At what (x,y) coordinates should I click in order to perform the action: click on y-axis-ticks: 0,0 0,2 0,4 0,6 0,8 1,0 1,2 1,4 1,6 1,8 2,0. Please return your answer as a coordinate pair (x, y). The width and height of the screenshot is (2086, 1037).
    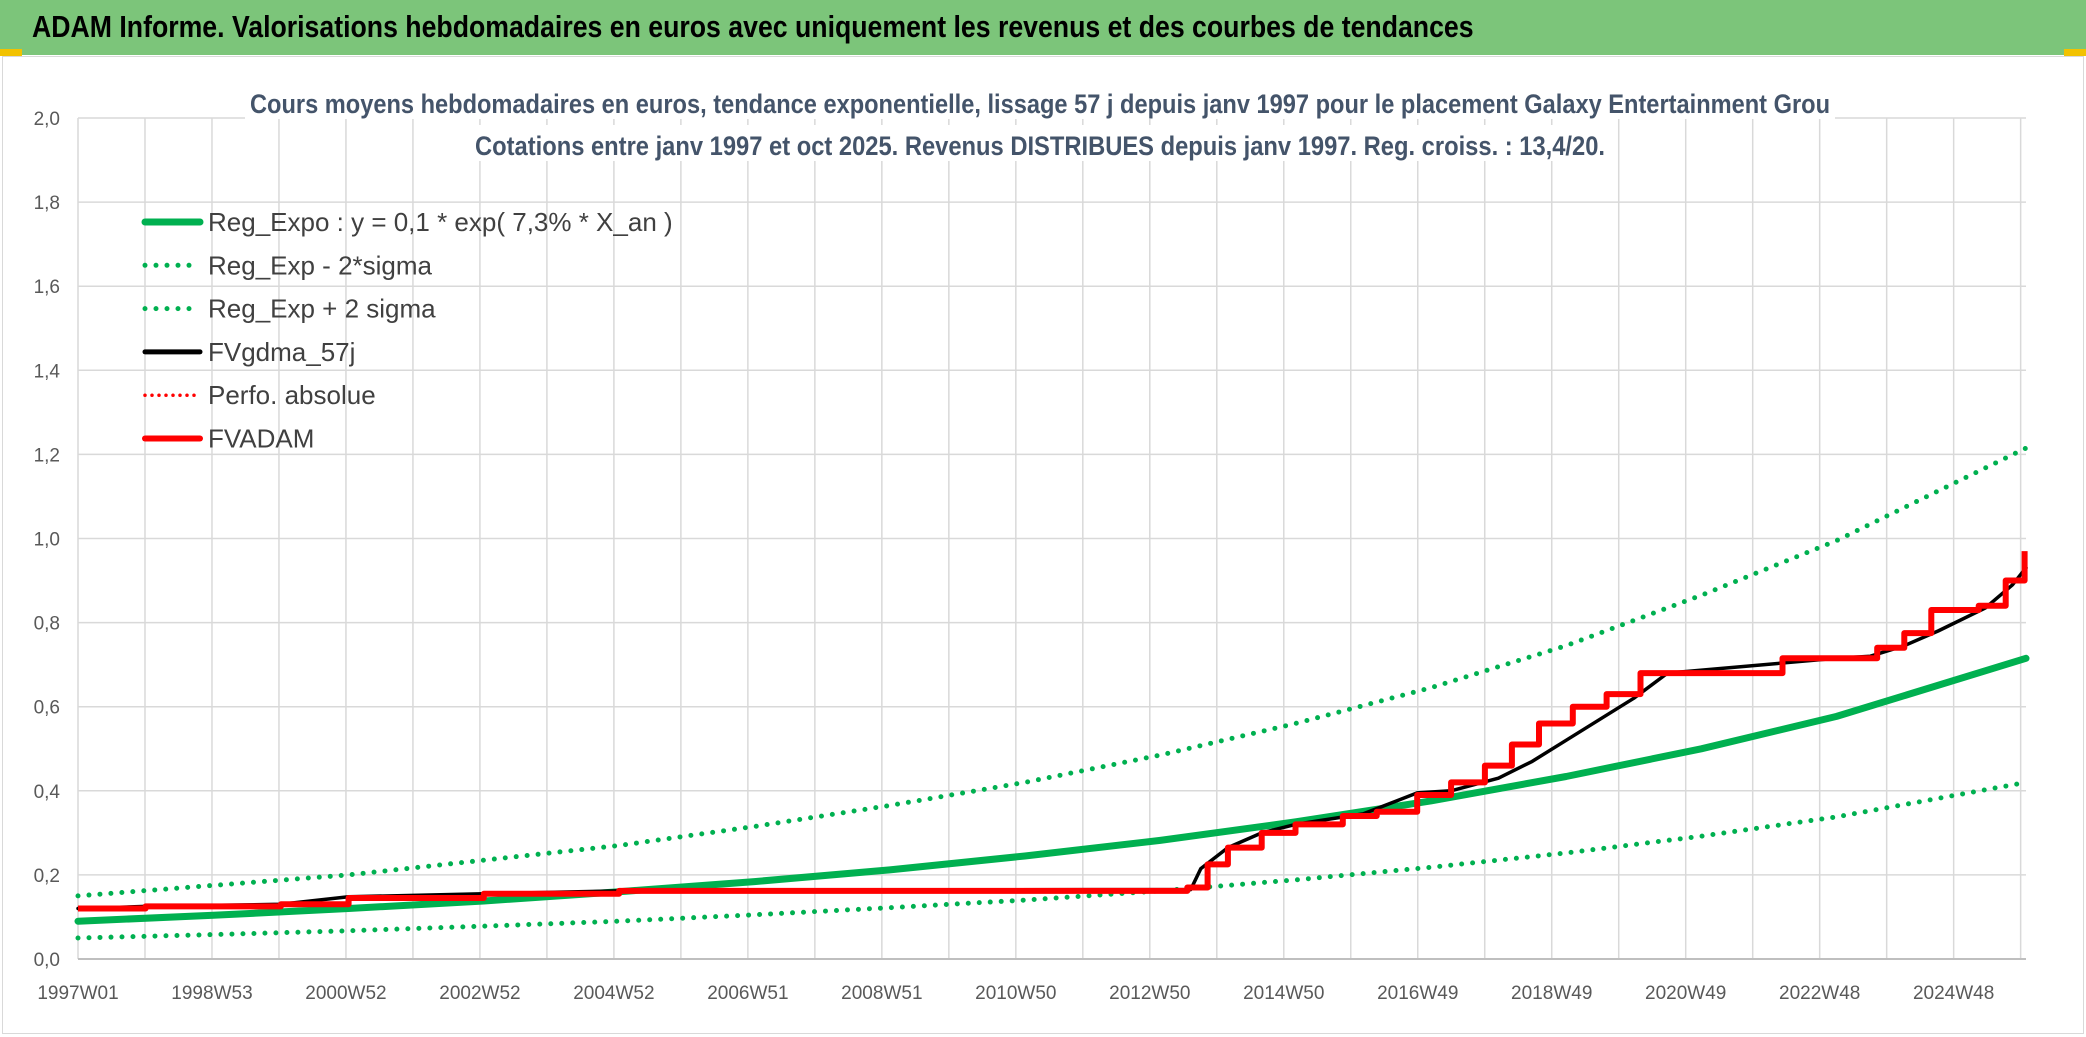
    Looking at the image, I should click on (47, 540).